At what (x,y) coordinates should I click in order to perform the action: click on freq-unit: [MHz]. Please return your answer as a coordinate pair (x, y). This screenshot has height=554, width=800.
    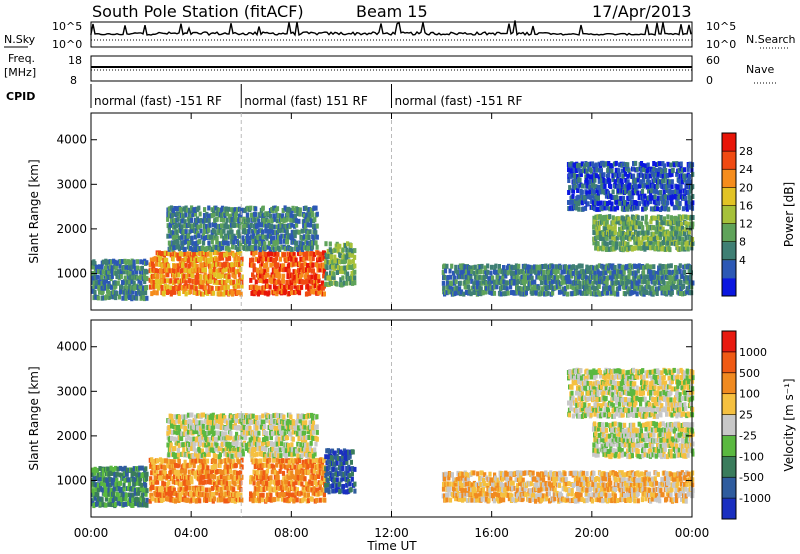
    Looking at the image, I should click on (20, 72).